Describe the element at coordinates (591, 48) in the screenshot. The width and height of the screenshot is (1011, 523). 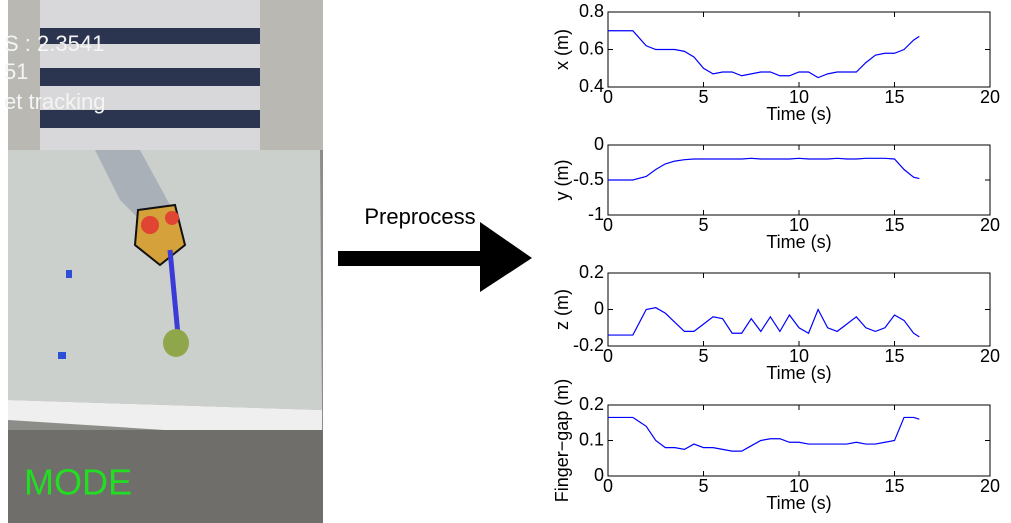
I see `y-tick-label: 0.6` at that location.